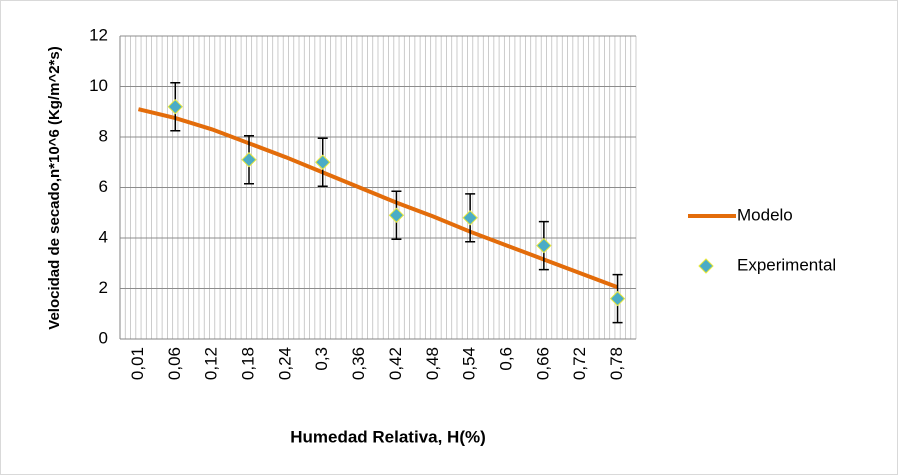 The image size is (898, 475). What do you see at coordinates (388, 436) in the screenshot?
I see `x-axis-label: Humedad Relativa, H(%)` at bounding box center [388, 436].